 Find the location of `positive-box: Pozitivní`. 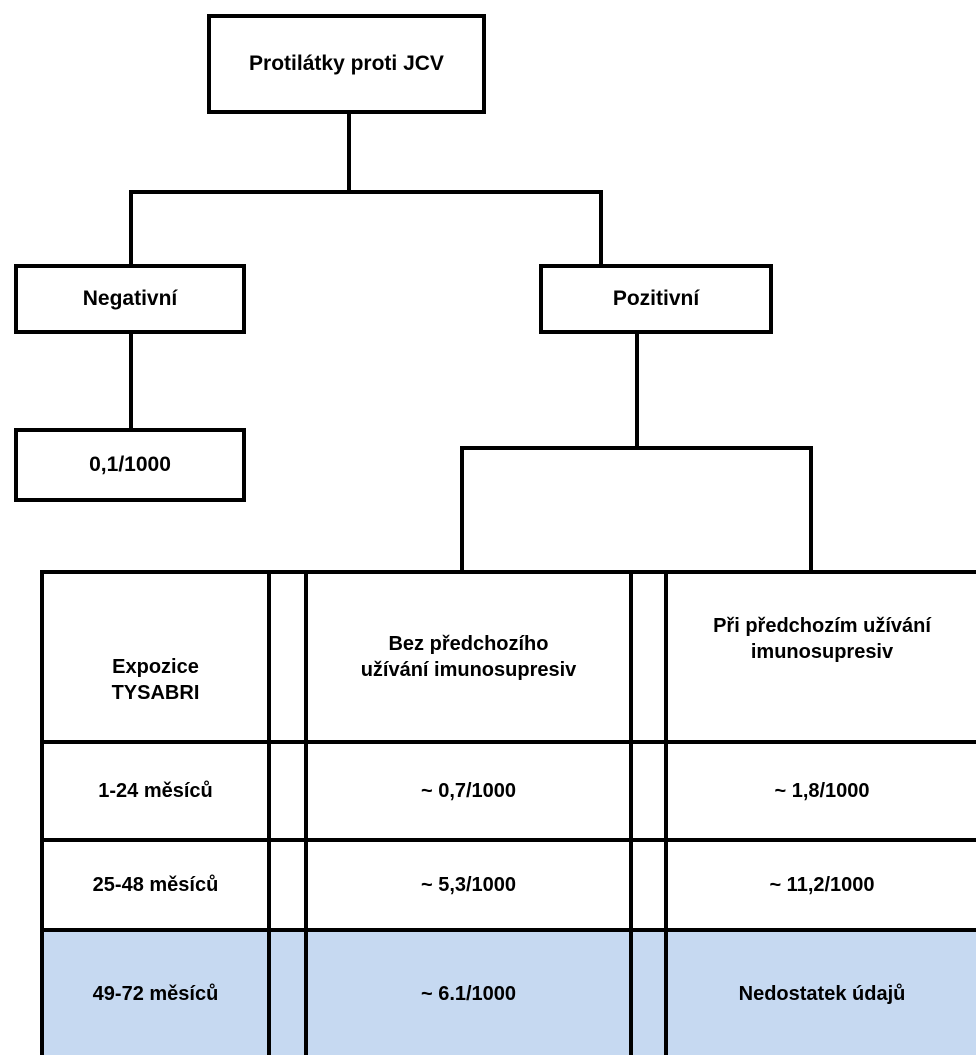

positive-box: Pozitivní is located at coordinates (656, 299).